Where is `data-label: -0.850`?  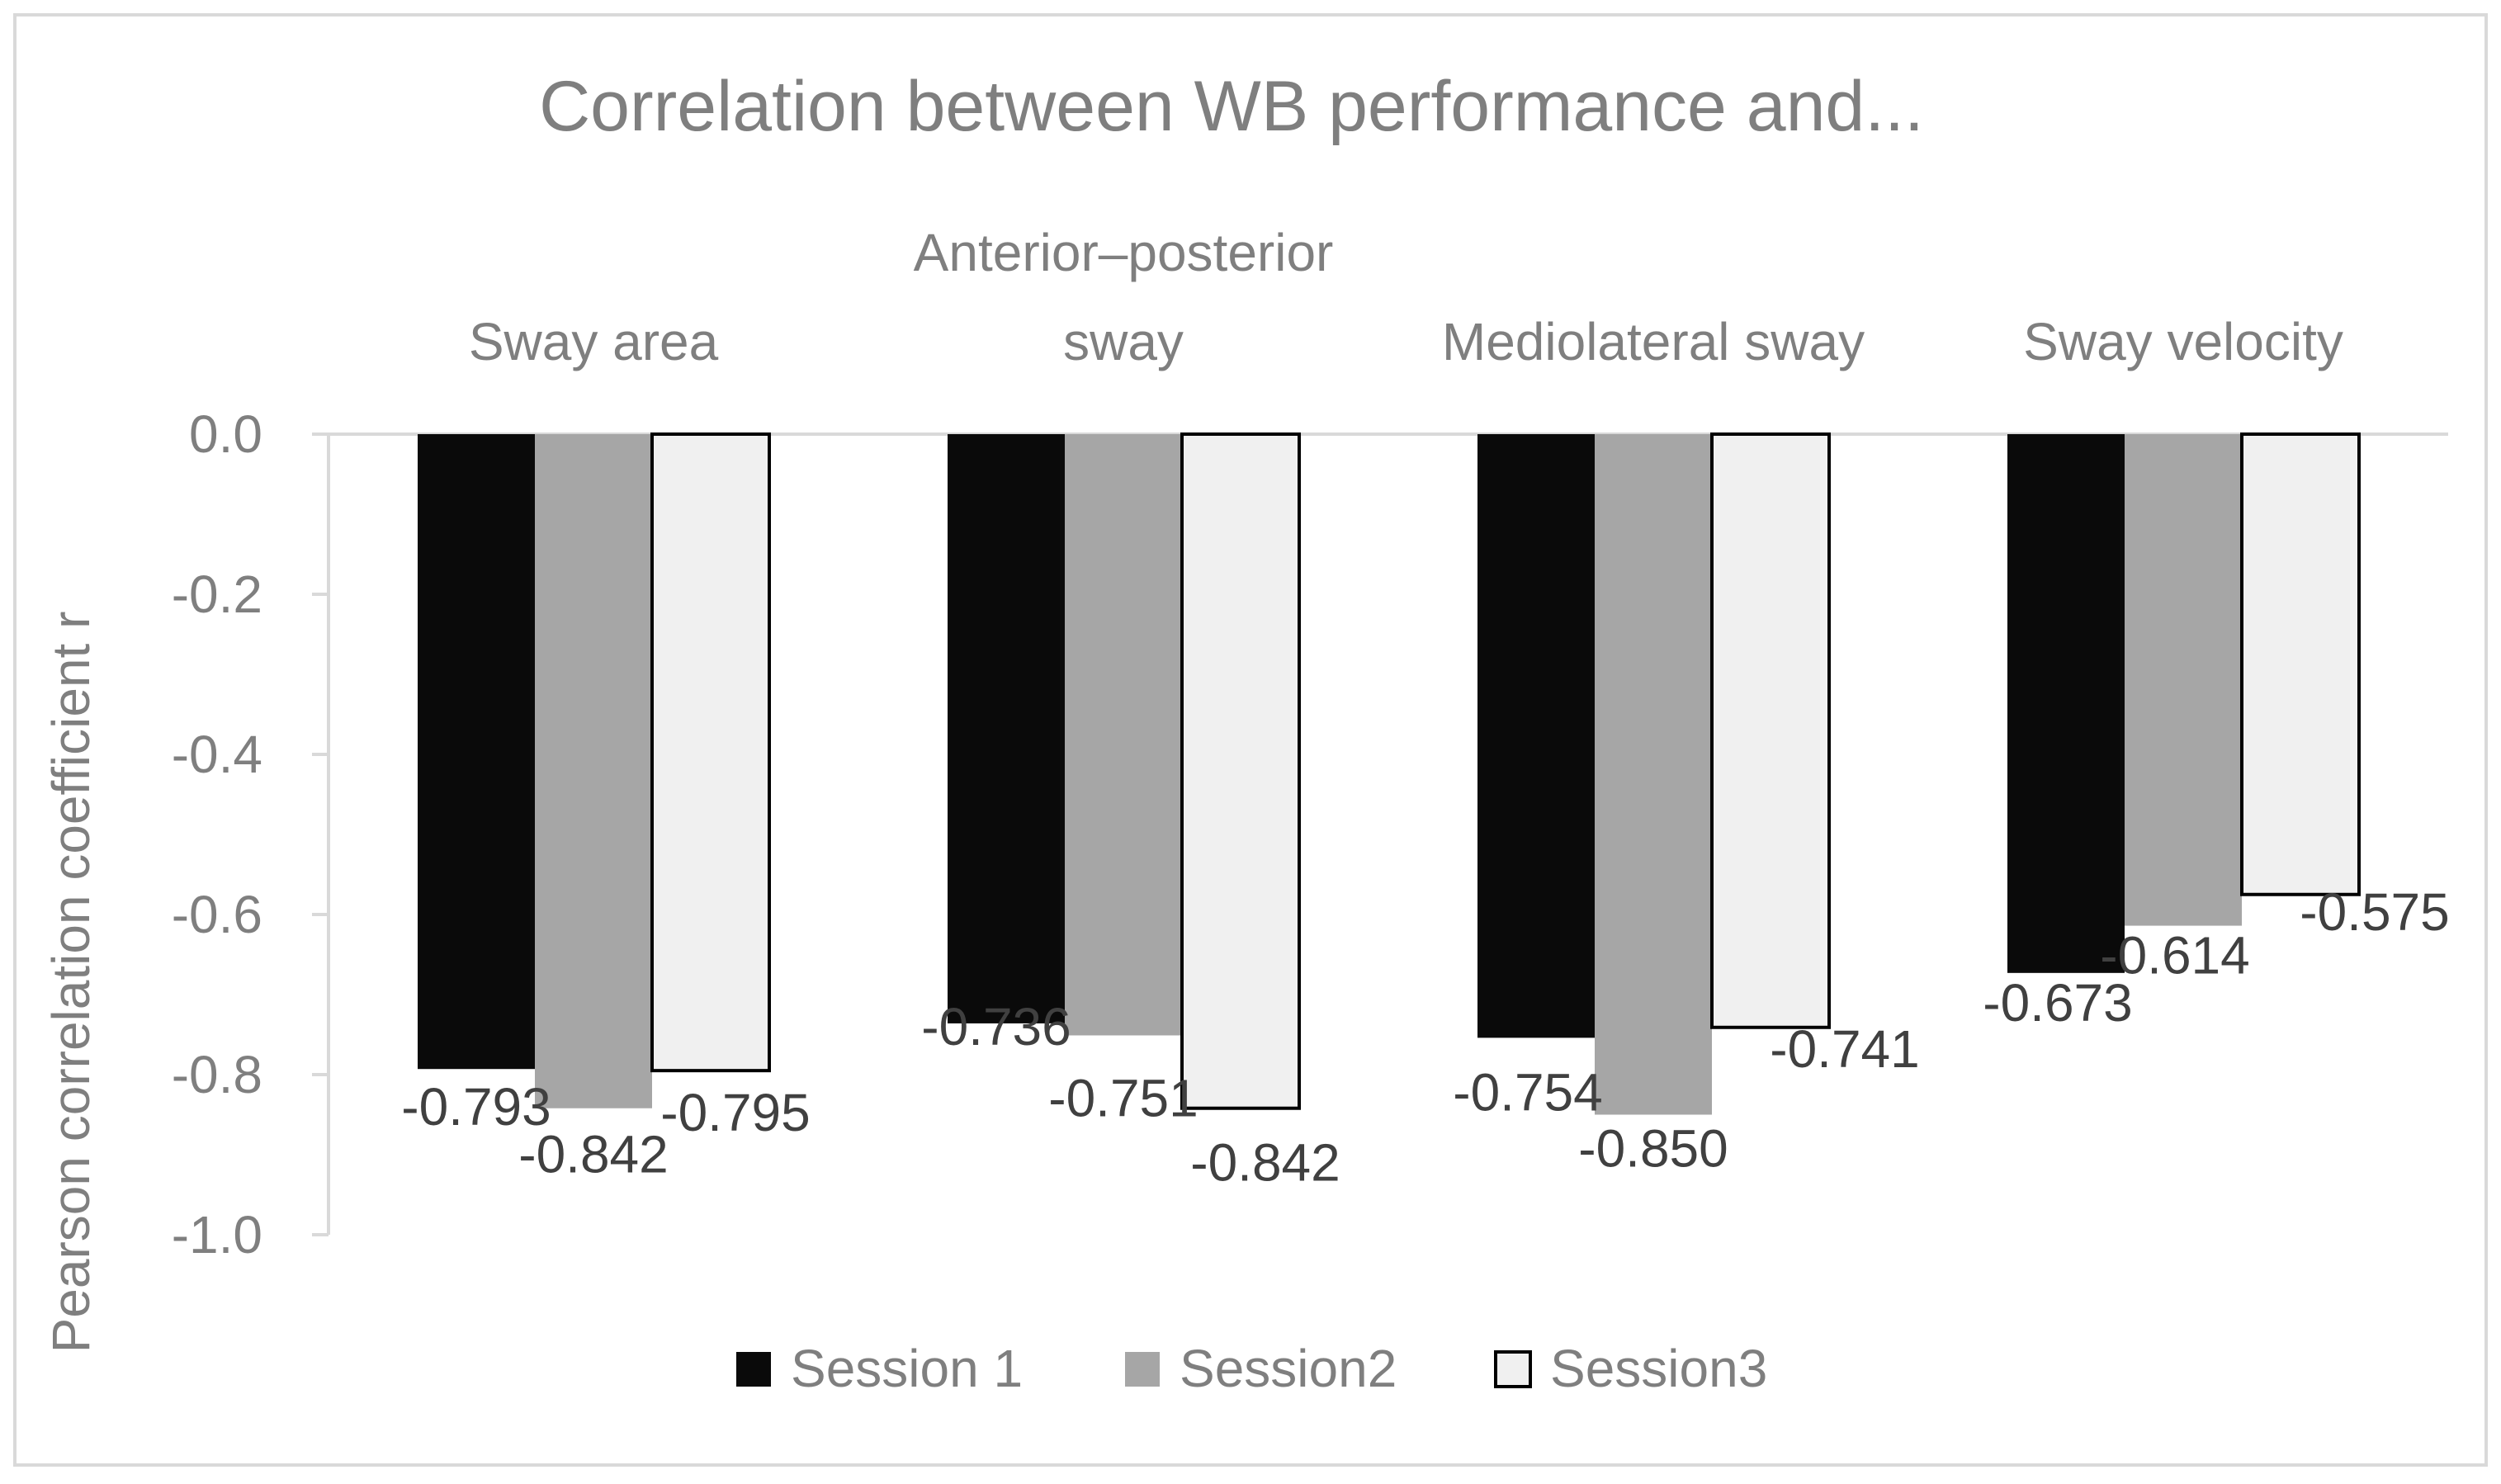
data-label: -0.850 is located at coordinates (1653, 1149).